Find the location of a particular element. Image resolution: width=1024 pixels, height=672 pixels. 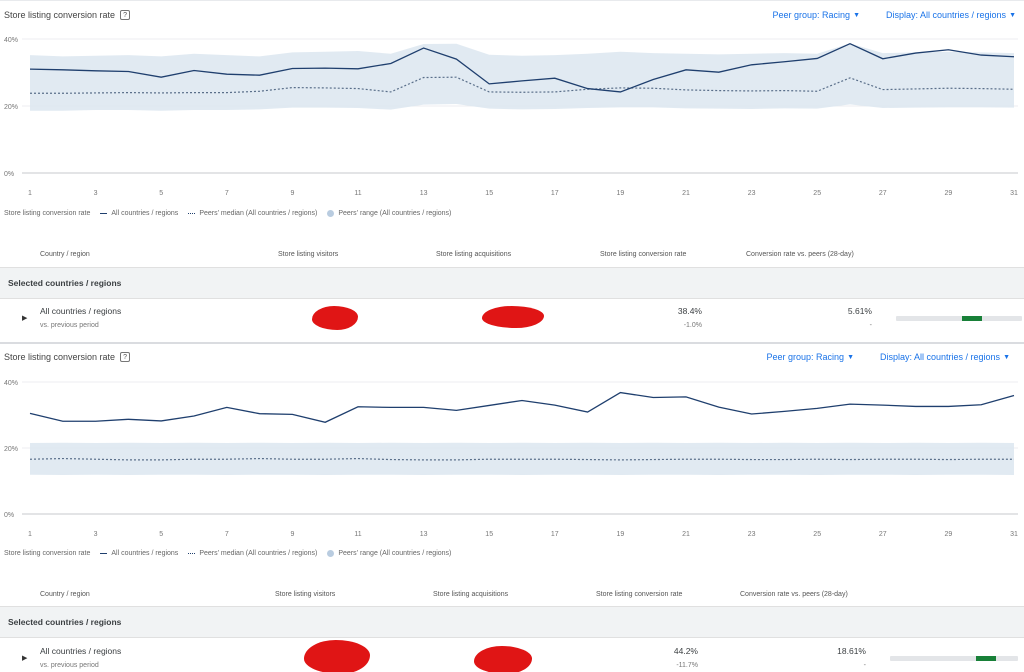

row-name: All countries / regions is located at coordinates (81, 311).